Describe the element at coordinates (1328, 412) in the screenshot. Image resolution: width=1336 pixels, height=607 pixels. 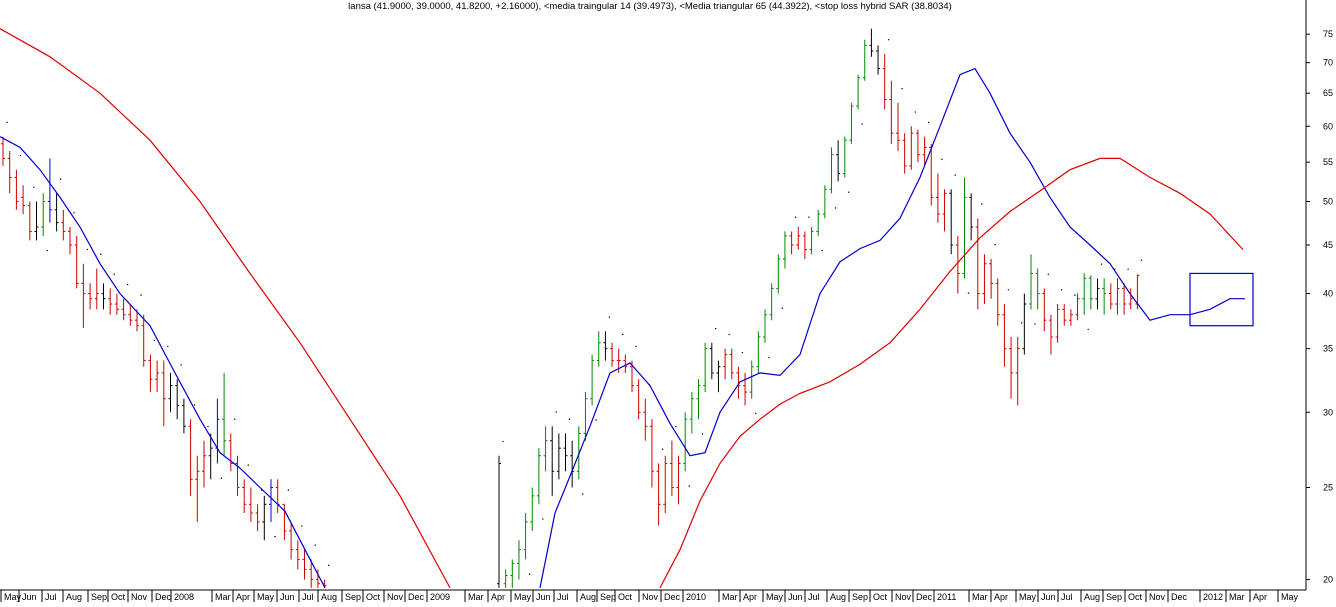
I see `y-tick-label: 30` at that location.